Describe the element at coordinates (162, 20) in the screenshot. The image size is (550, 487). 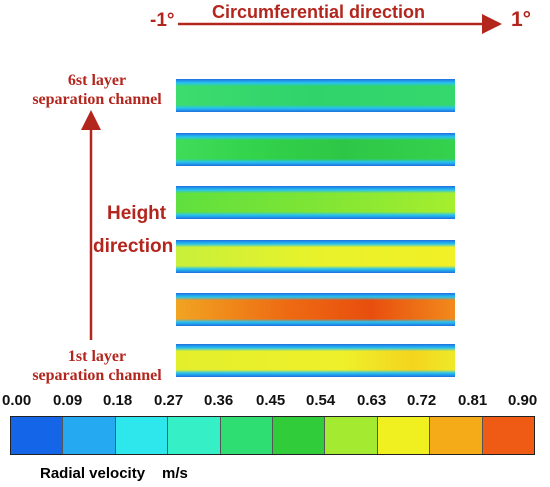
I see `angle-start-label: -1°` at that location.